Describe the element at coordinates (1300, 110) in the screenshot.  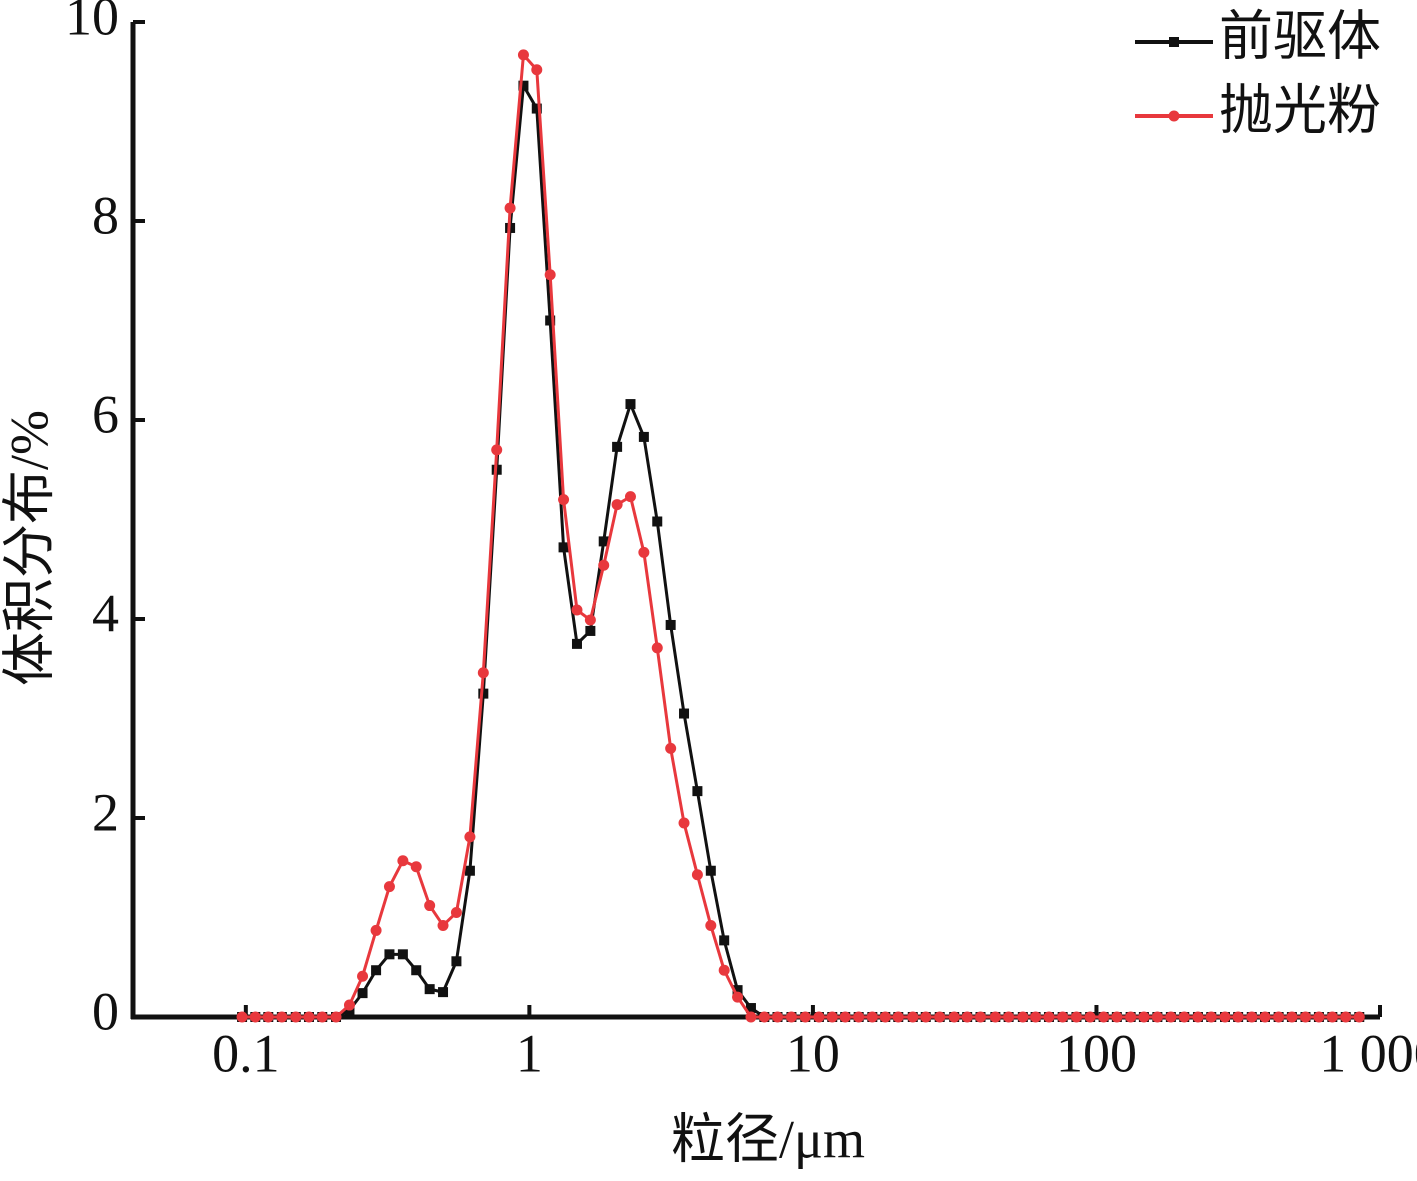
I see `legend-label: 抛光粉` at that location.